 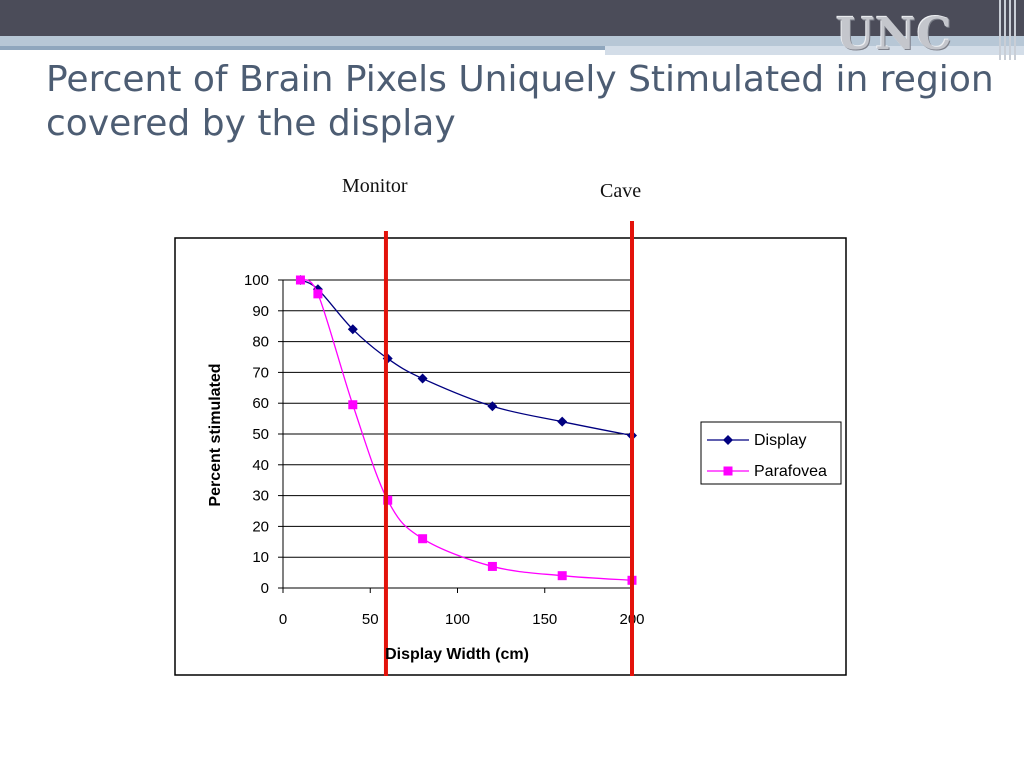 What do you see at coordinates (457, 418) in the screenshot?
I see `grid` at bounding box center [457, 418].